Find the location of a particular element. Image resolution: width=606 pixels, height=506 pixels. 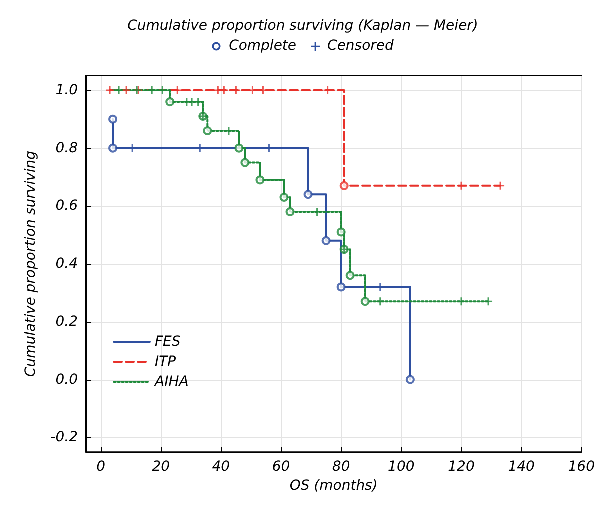

legend-label: ITP is located at coordinates (166, 362).